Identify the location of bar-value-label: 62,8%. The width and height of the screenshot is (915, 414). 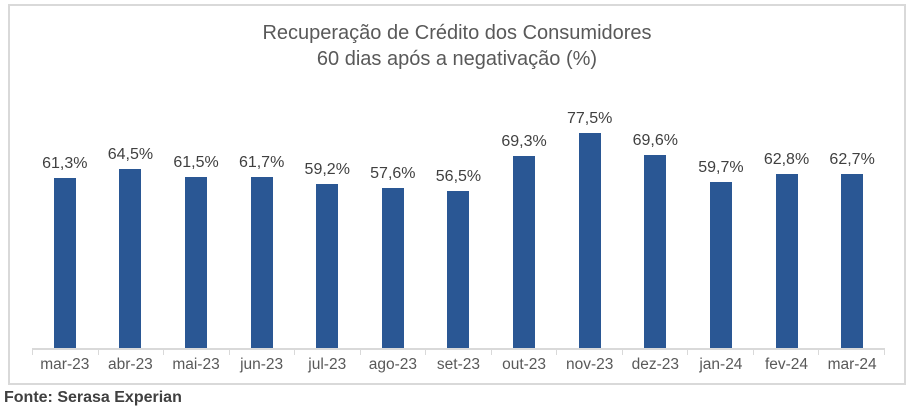
(786, 159).